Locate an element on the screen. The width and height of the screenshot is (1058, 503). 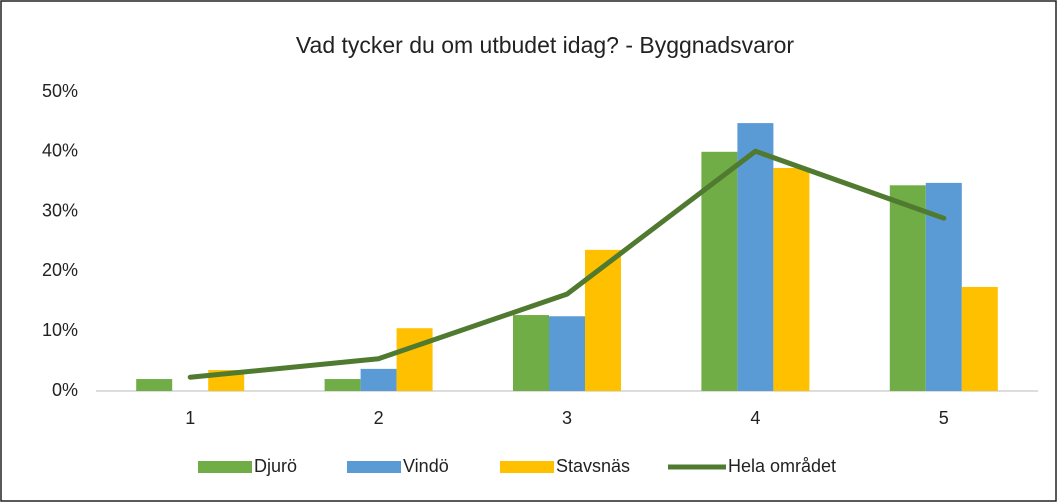
legend-label: Djurö is located at coordinates (275, 466).